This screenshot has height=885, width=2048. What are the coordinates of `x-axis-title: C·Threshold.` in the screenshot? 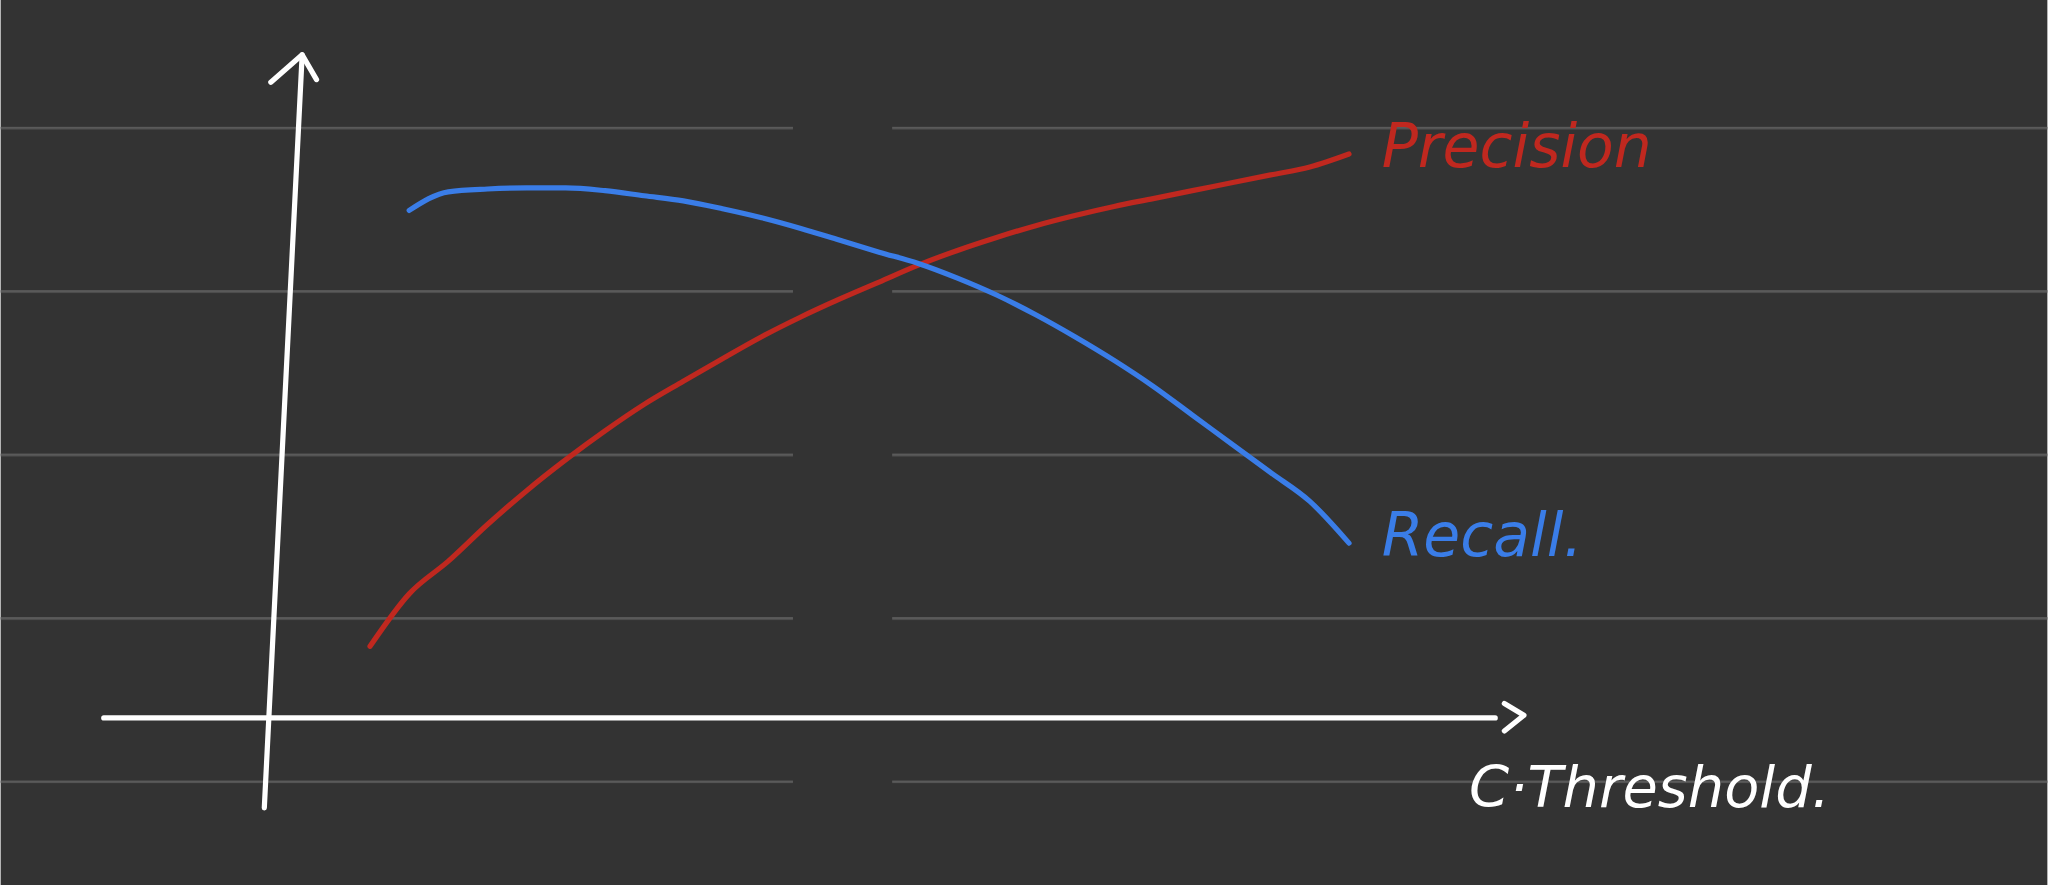 It's located at (1649, 787).